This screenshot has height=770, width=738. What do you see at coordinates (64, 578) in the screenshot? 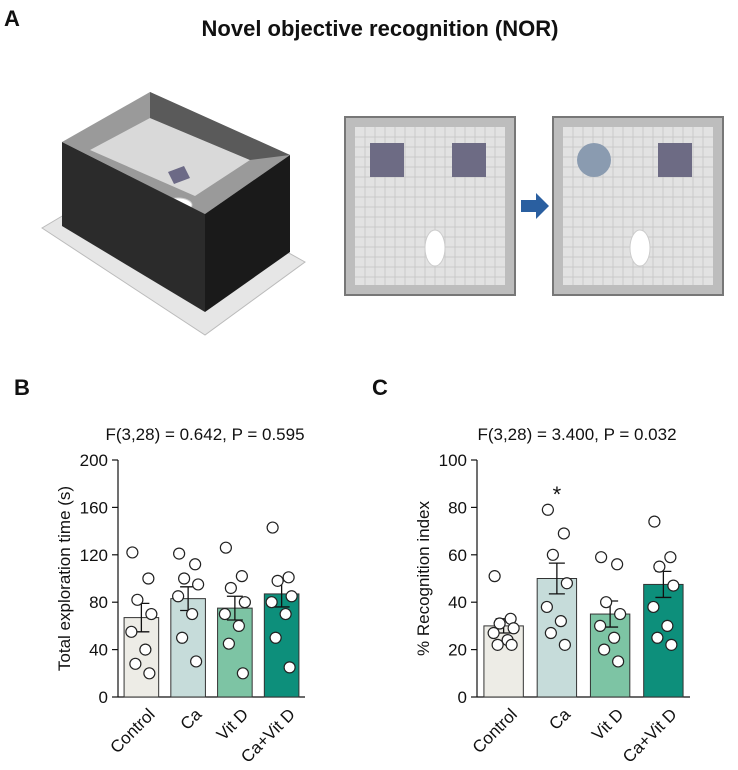
I see `y-axis-label: Total exploration time (s)` at bounding box center [64, 578].